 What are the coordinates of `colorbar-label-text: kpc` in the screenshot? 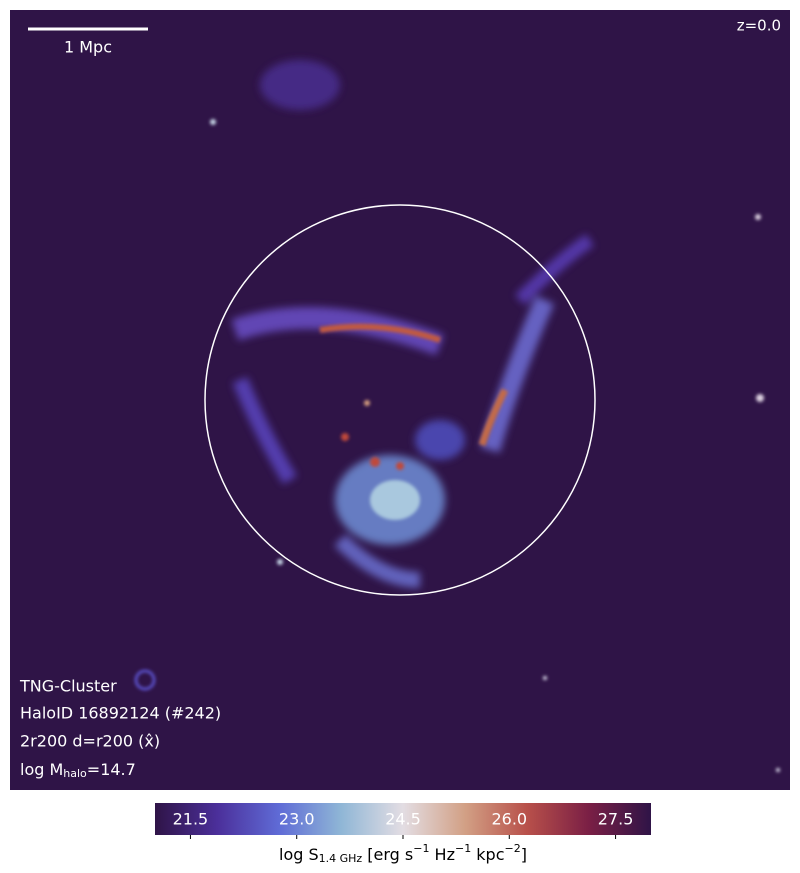 It's located at (487, 854).